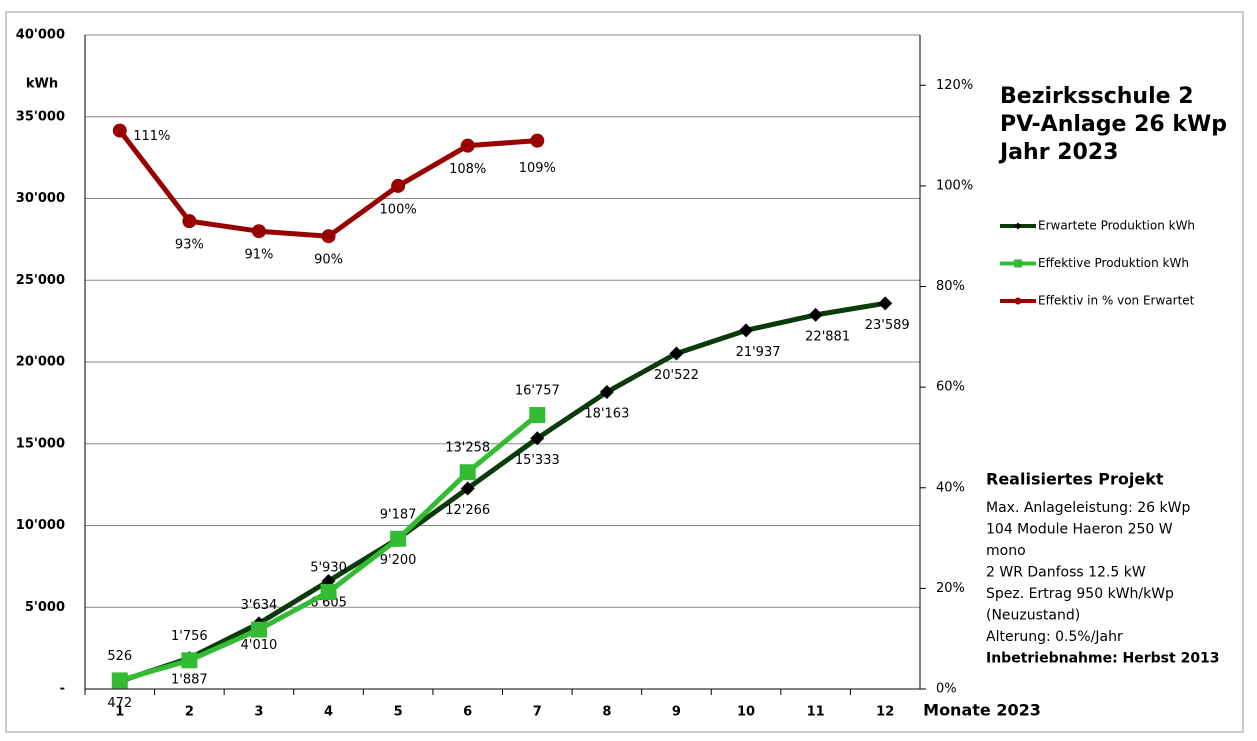 The height and width of the screenshot is (741, 1257). What do you see at coordinates (1066, 573) in the screenshot?
I see `info-line: 2 WR Danfoss 12.5 kW` at bounding box center [1066, 573].